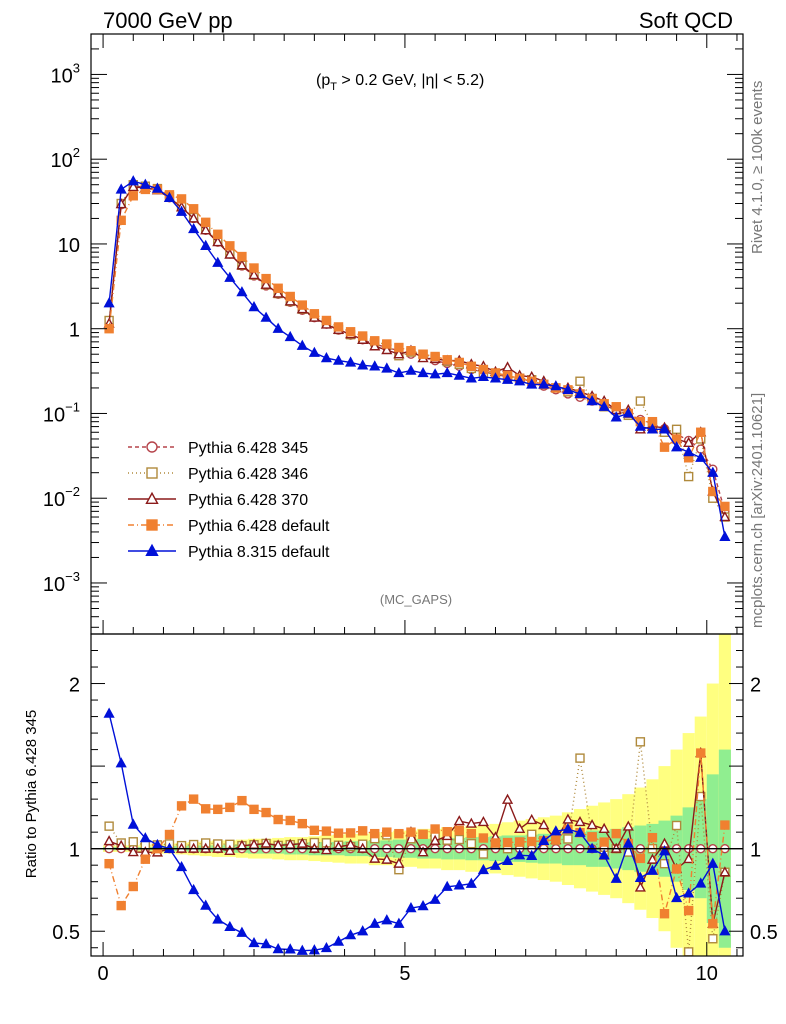 This screenshot has width=786, height=1024. What do you see at coordinates (416, 599) in the screenshot?
I see `analysis-tag: (MC_GAPS)` at bounding box center [416, 599].